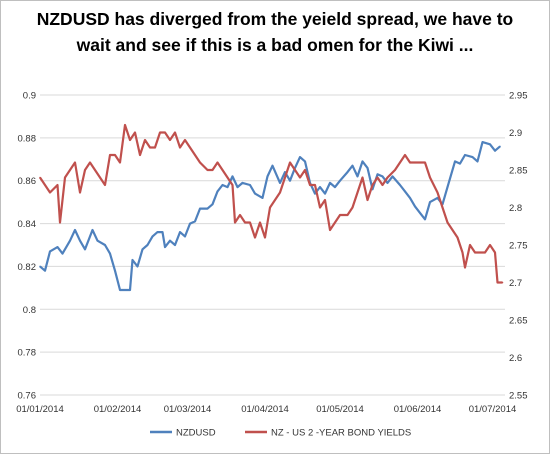  What do you see at coordinates (341, 433) in the screenshot?
I see `legend-label: NZ - US 2 -YEAR BOND YIELDS` at bounding box center [341, 433].